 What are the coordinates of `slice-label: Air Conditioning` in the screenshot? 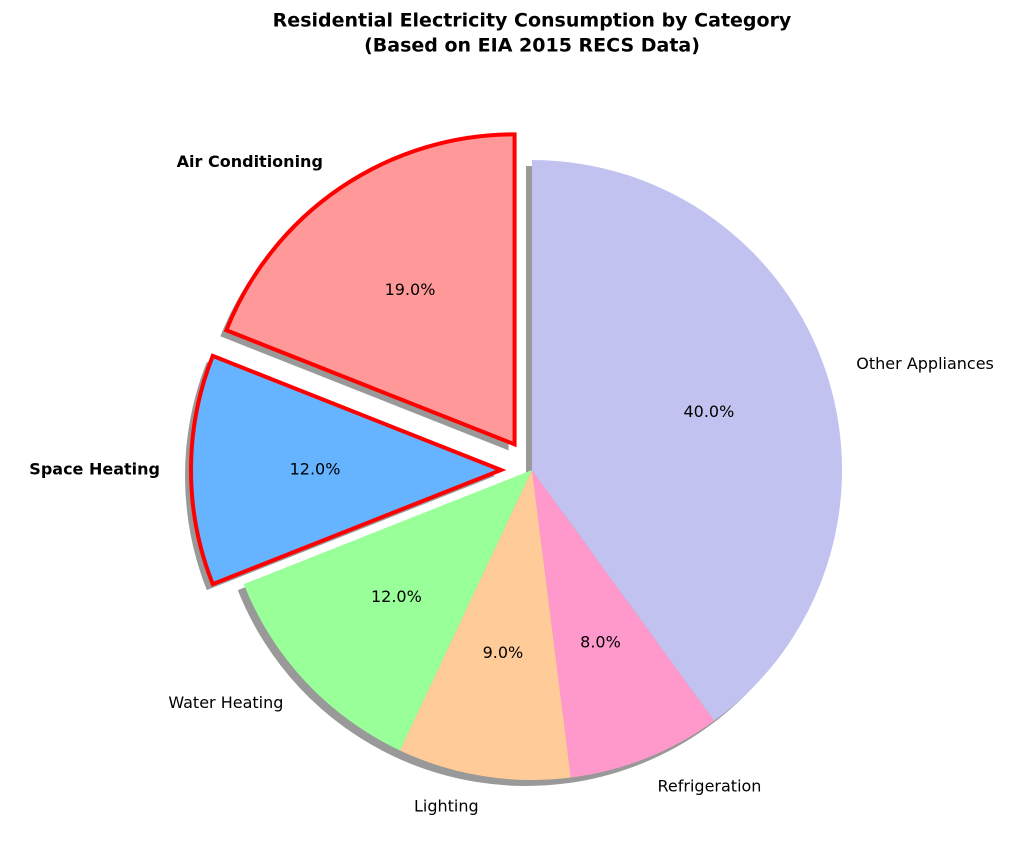 It's located at (250, 161).